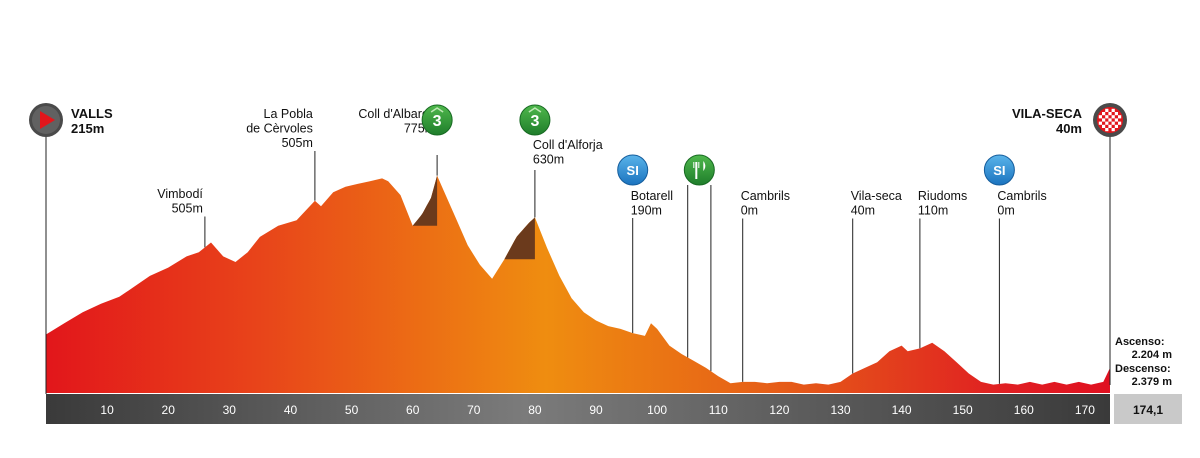 This screenshot has height=458, width=1200. What do you see at coordinates (1085, 410) in the screenshot?
I see `axis-tick-label: 170` at bounding box center [1085, 410].